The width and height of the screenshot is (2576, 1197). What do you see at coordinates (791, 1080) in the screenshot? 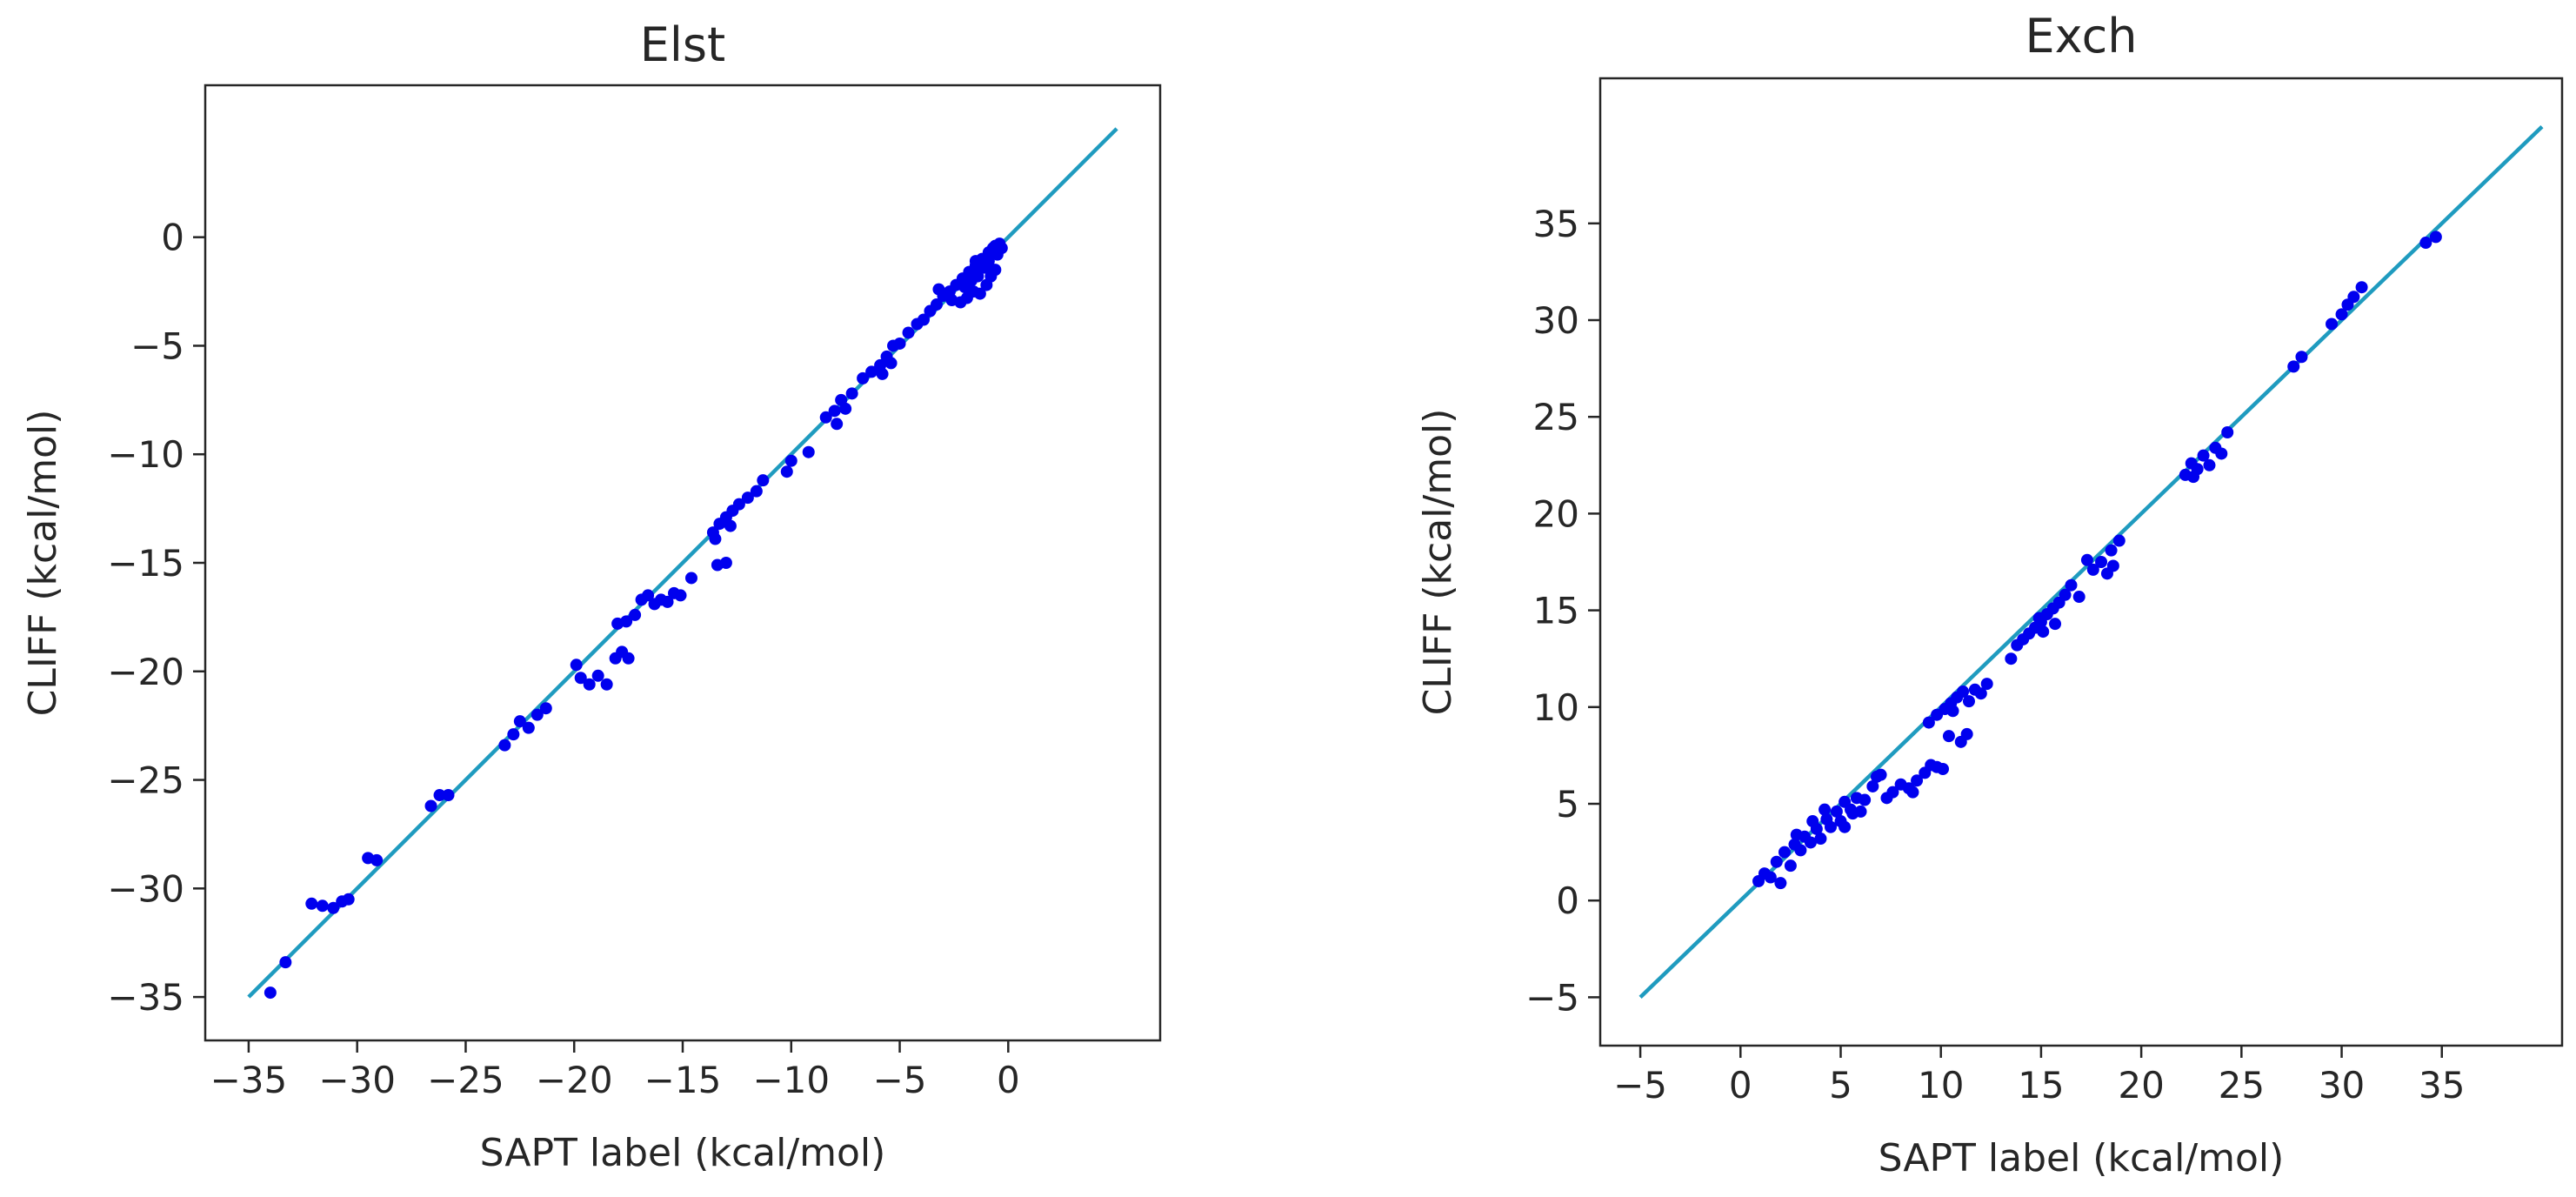
I see `elst-x-tick-label: −10` at bounding box center [791, 1080].